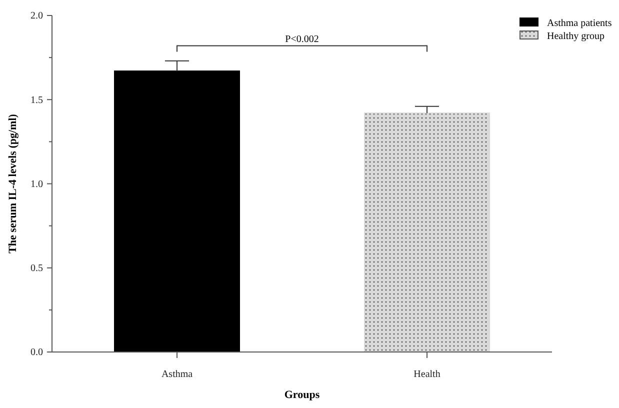 The height and width of the screenshot is (408, 619). Describe the element at coordinates (302, 39) in the screenshot. I see `annotation: P<0.002` at that location.